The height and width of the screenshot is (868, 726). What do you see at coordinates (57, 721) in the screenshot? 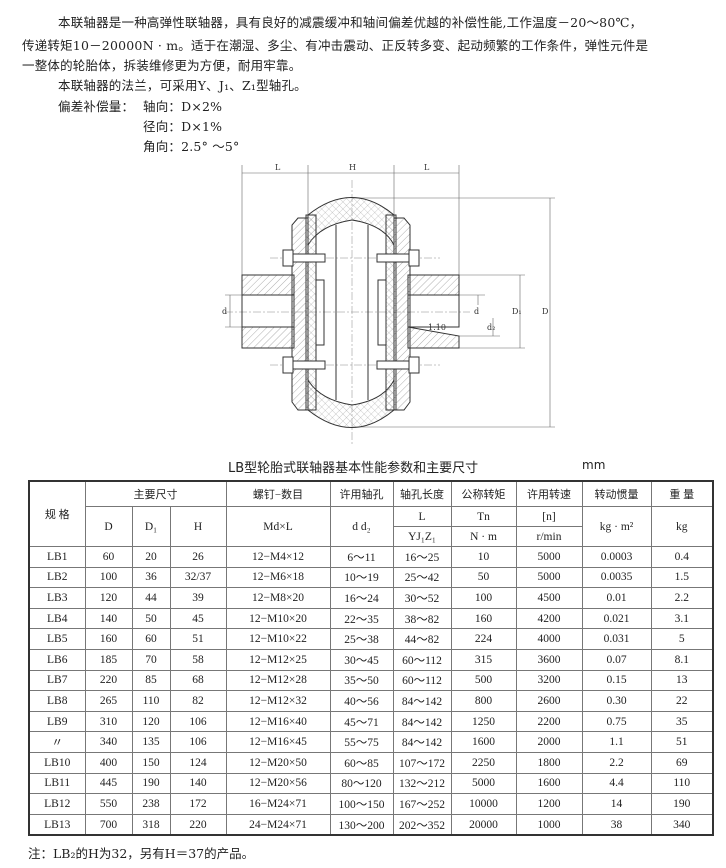
I see `table-cell: LB9` at bounding box center [57, 721].